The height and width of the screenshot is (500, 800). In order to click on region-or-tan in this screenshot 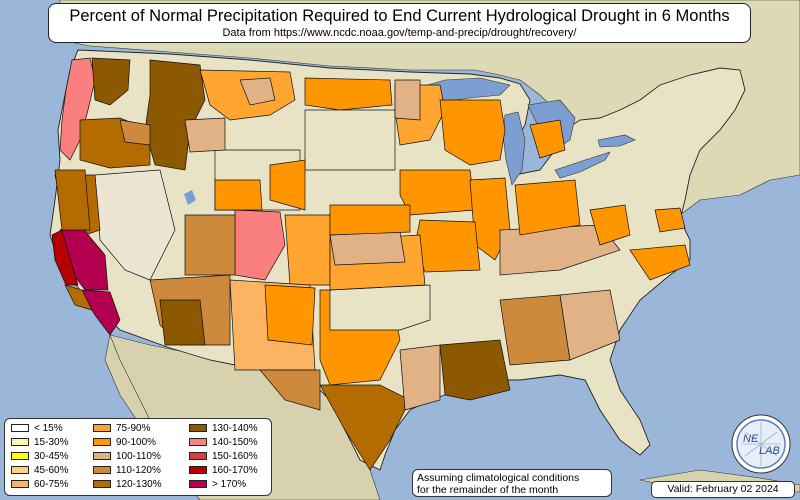, I will do `click(135, 132)`.